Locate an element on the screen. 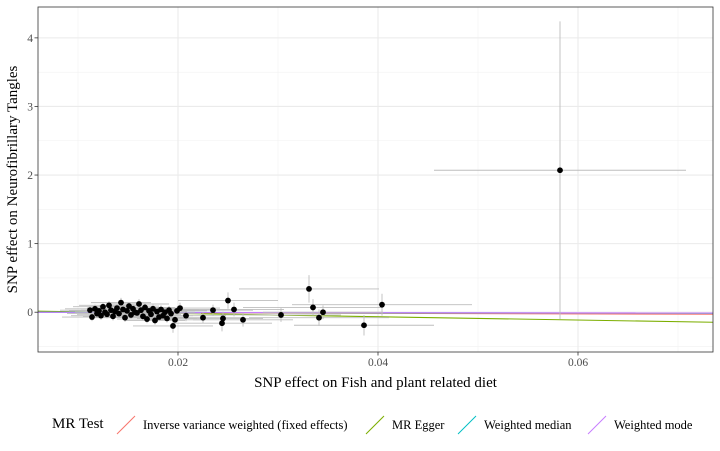 The width and height of the screenshot is (720, 451). legend-label-mr-egger: MR Egger is located at coordinates (418, 425).